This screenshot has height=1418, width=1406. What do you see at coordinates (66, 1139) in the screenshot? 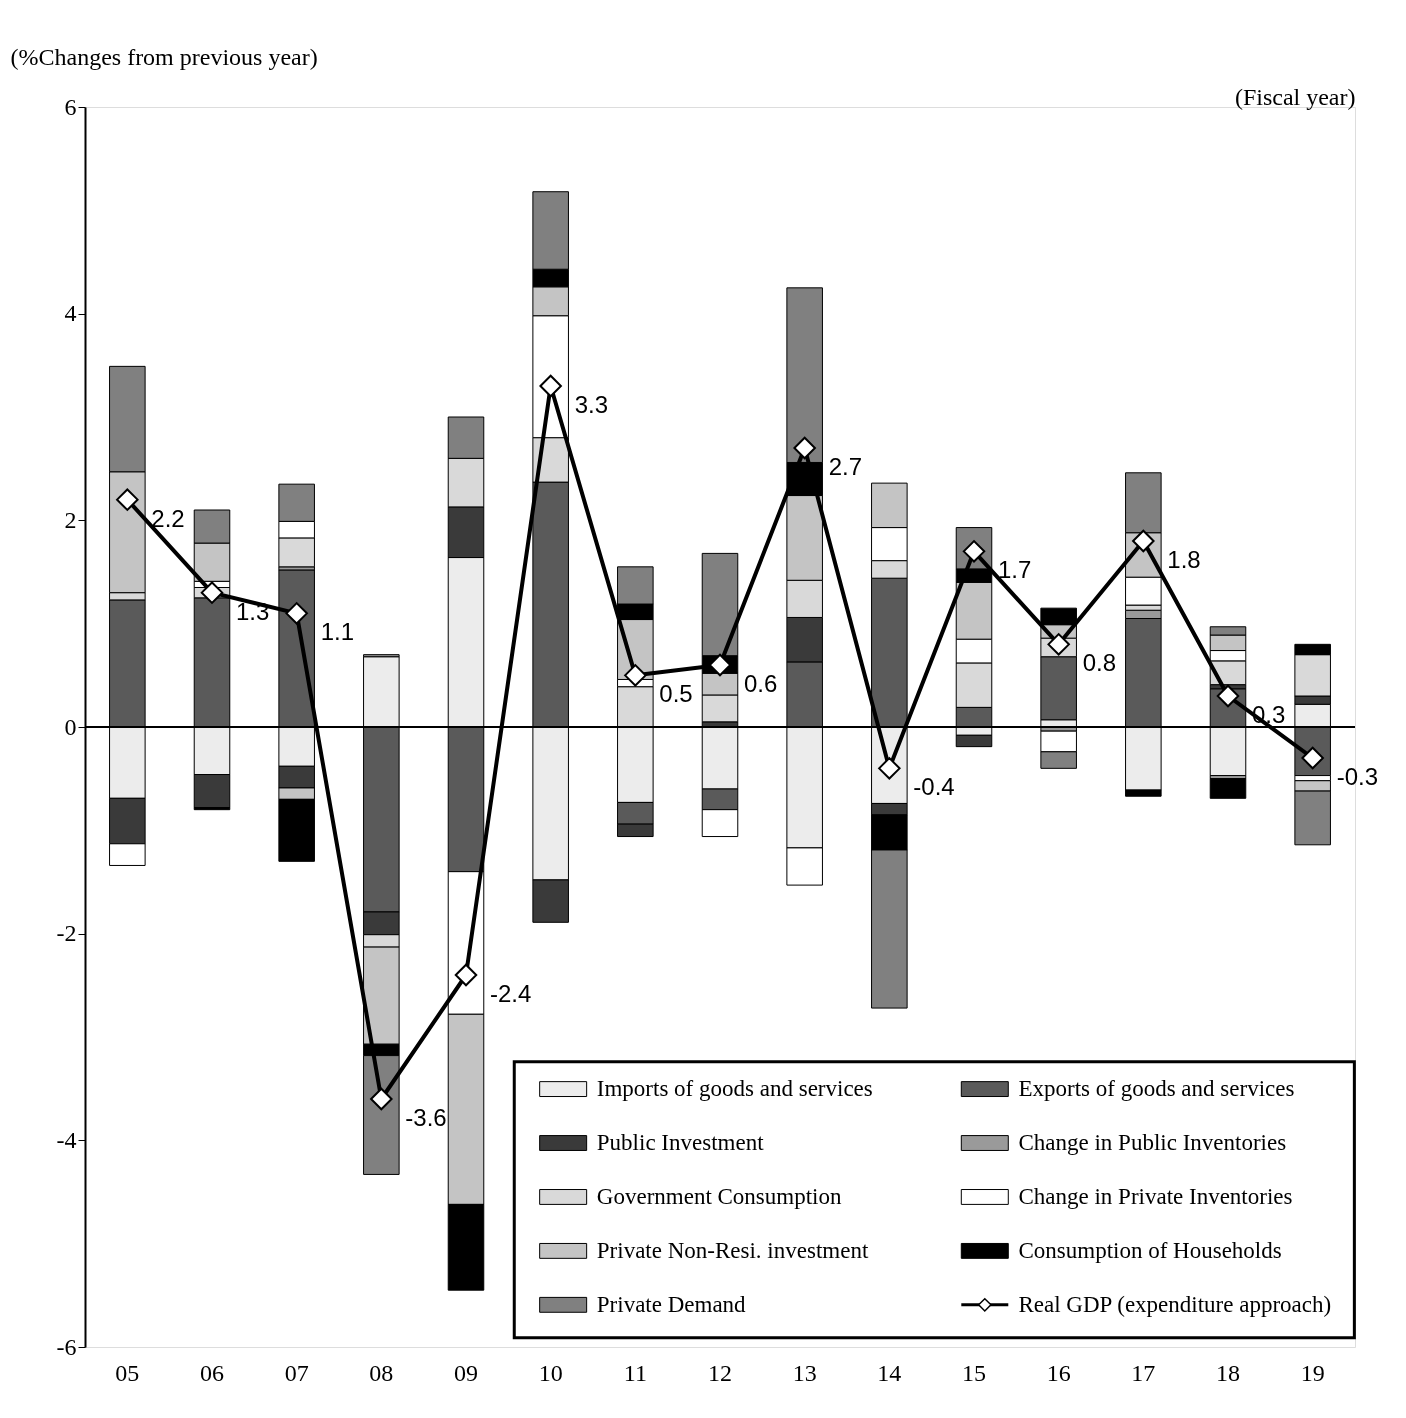
I see `y-tick-label: -4` at bounding box center [66, 1139].